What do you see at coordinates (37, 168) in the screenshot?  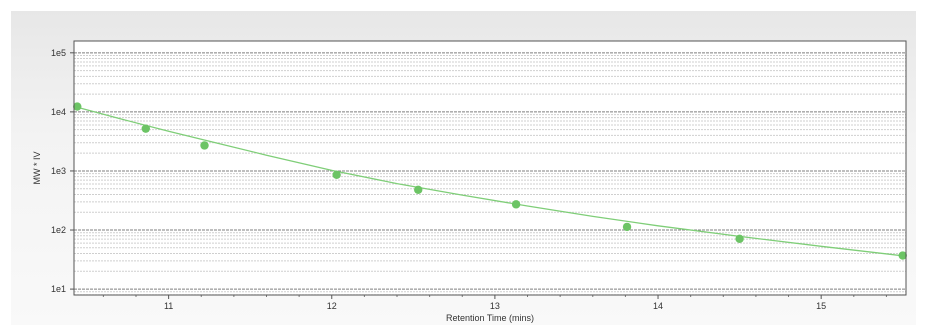 I see `y-axis-title: MW * IV` at bounding box center [37, 168].